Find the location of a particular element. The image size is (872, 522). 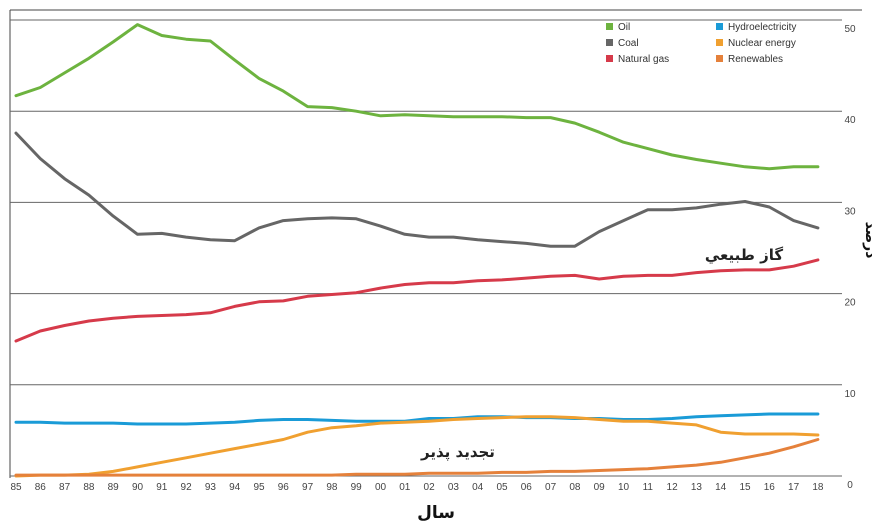

x-tick-94: 94 is located at coordinates (235, 487).